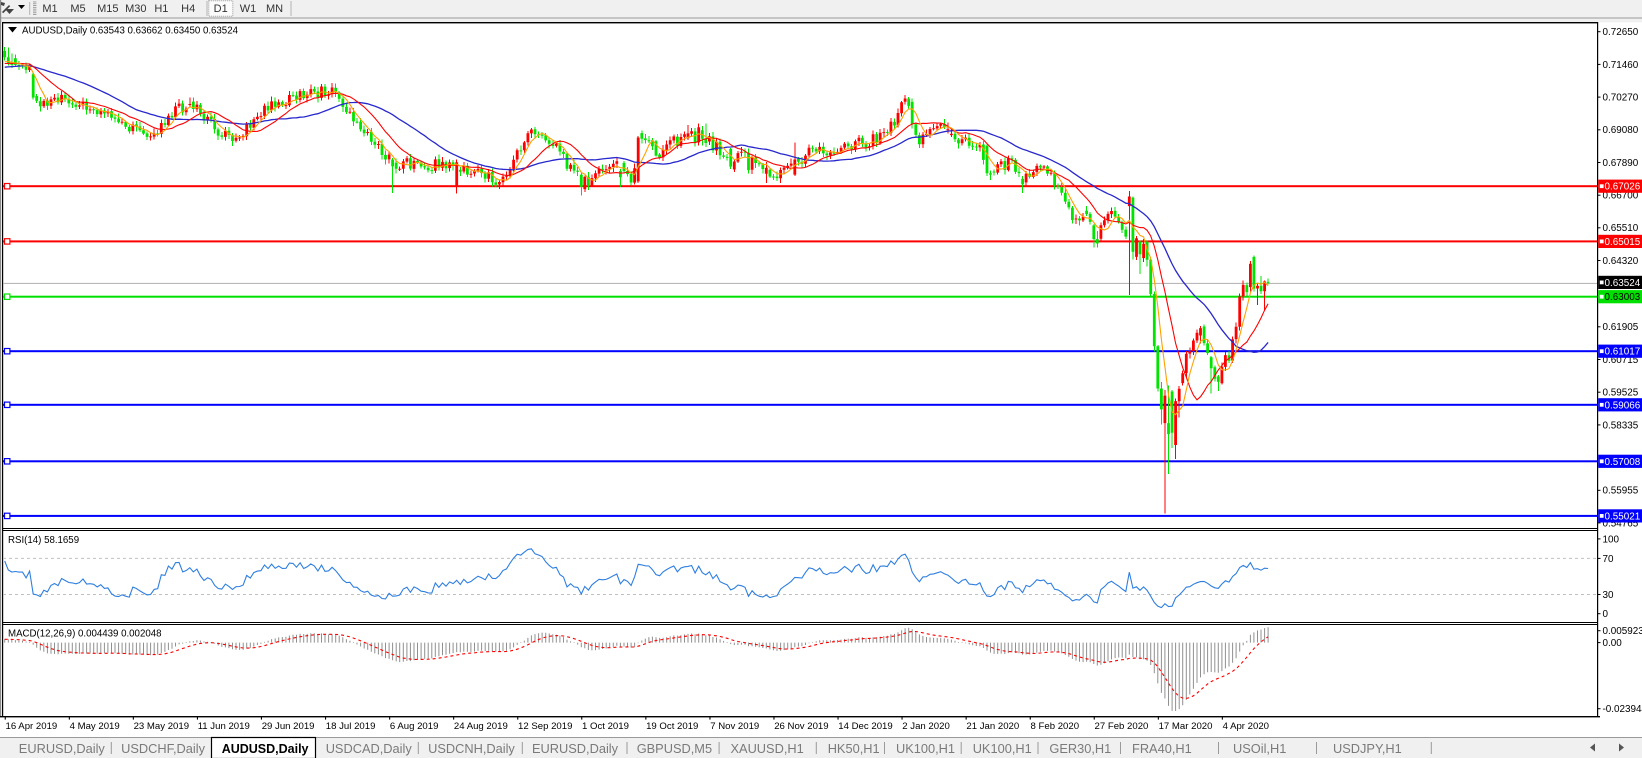 This screenshot has width=1642, height=758. What do you see at coordinates (925, 726) in the screenshot?
I see `svg-text: 2 Jan 2020` at bounding box center [925, 726].